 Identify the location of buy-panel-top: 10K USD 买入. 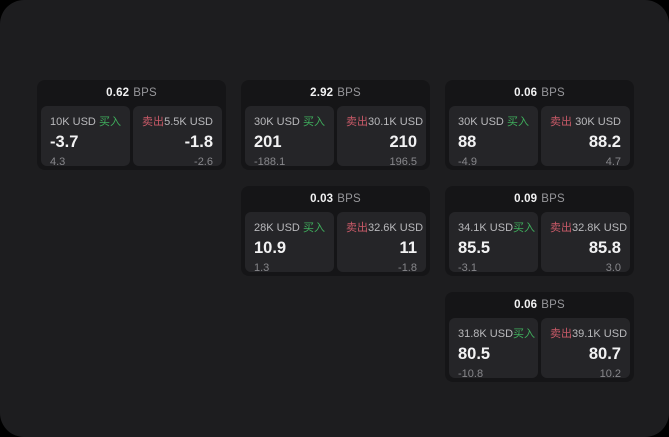
(85, 121).